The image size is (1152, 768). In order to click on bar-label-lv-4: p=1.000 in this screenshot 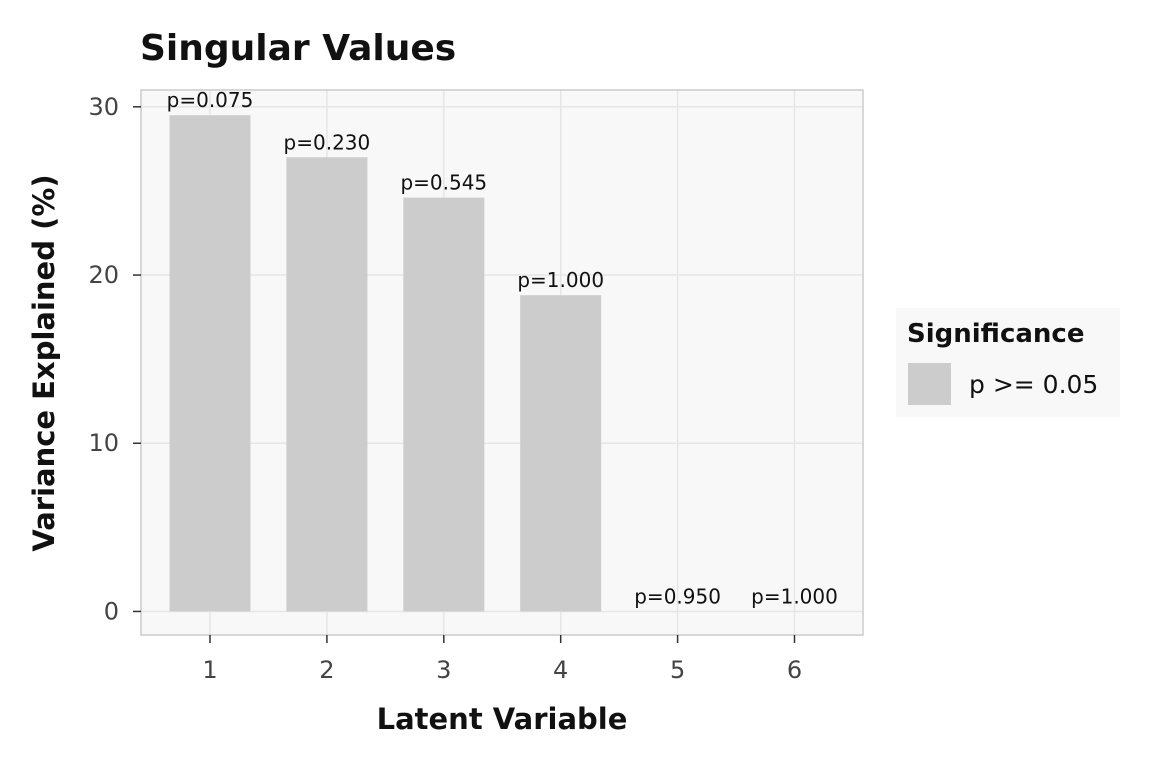, I will do `click(560, 280)`.